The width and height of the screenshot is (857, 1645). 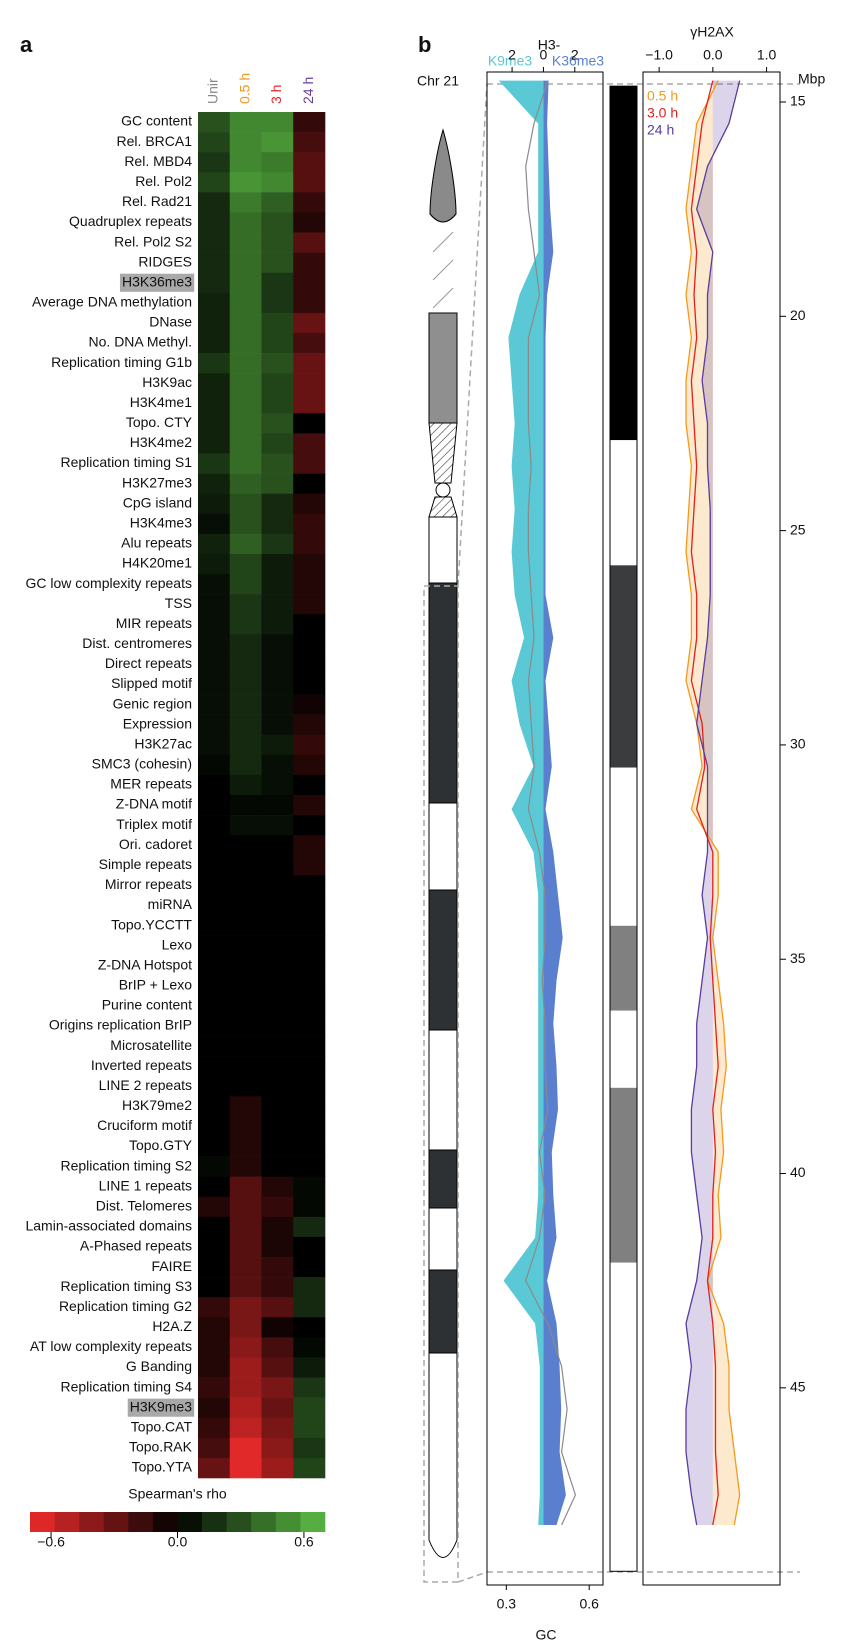 I want to click on domain-segment, so click(x=623, y=846).